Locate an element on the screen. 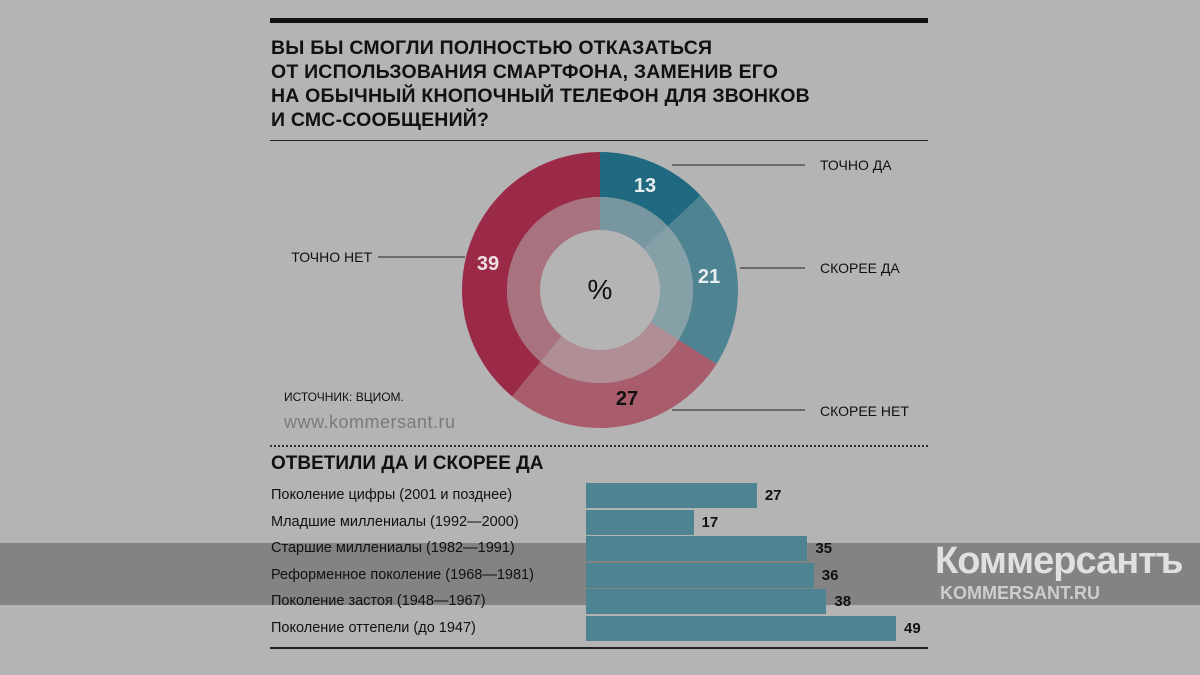  bar-category-label: Реформенное поколение (1968—1981) is located at coordinates (402, 574).